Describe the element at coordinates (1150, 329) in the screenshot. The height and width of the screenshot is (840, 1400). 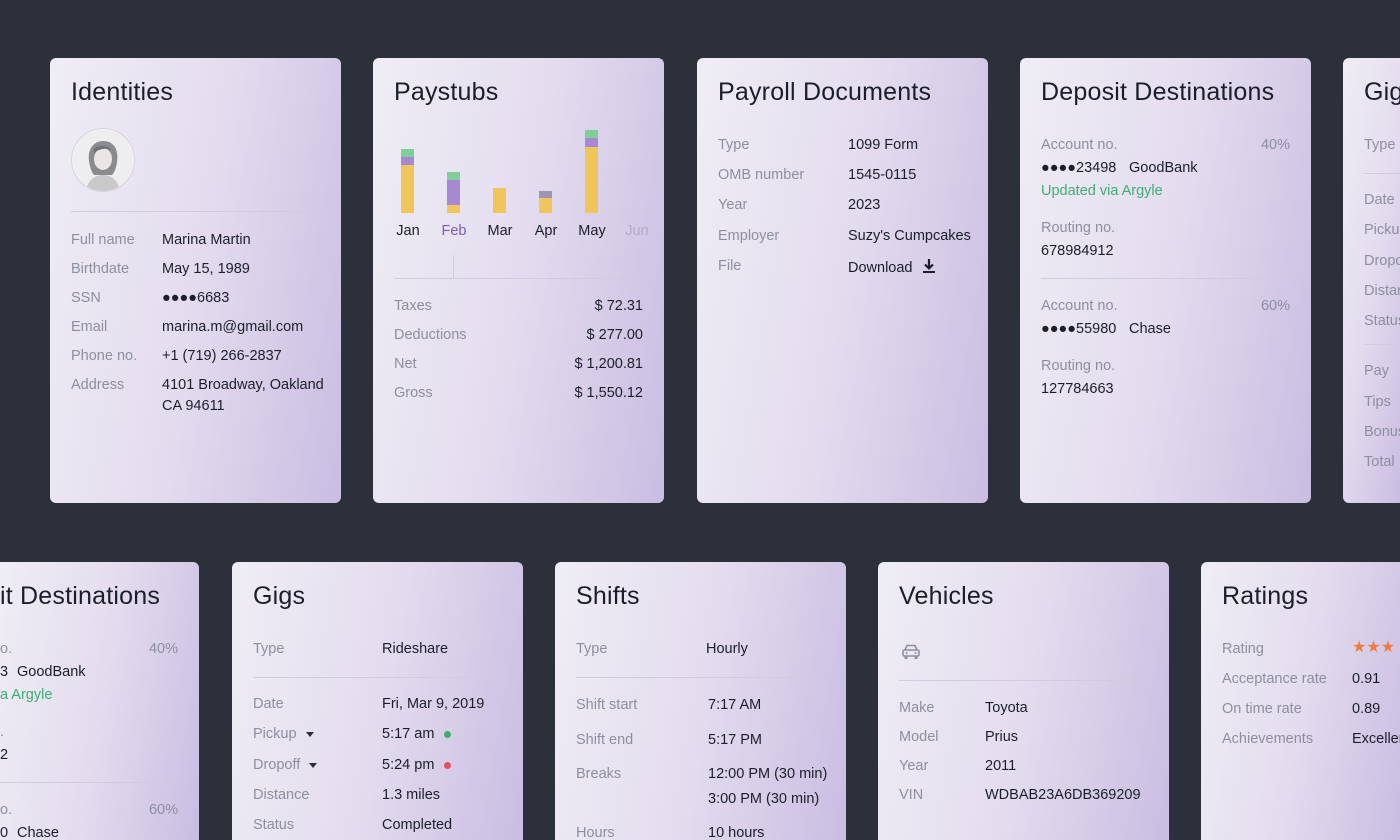
I see `bank-name: Chase` at that location.